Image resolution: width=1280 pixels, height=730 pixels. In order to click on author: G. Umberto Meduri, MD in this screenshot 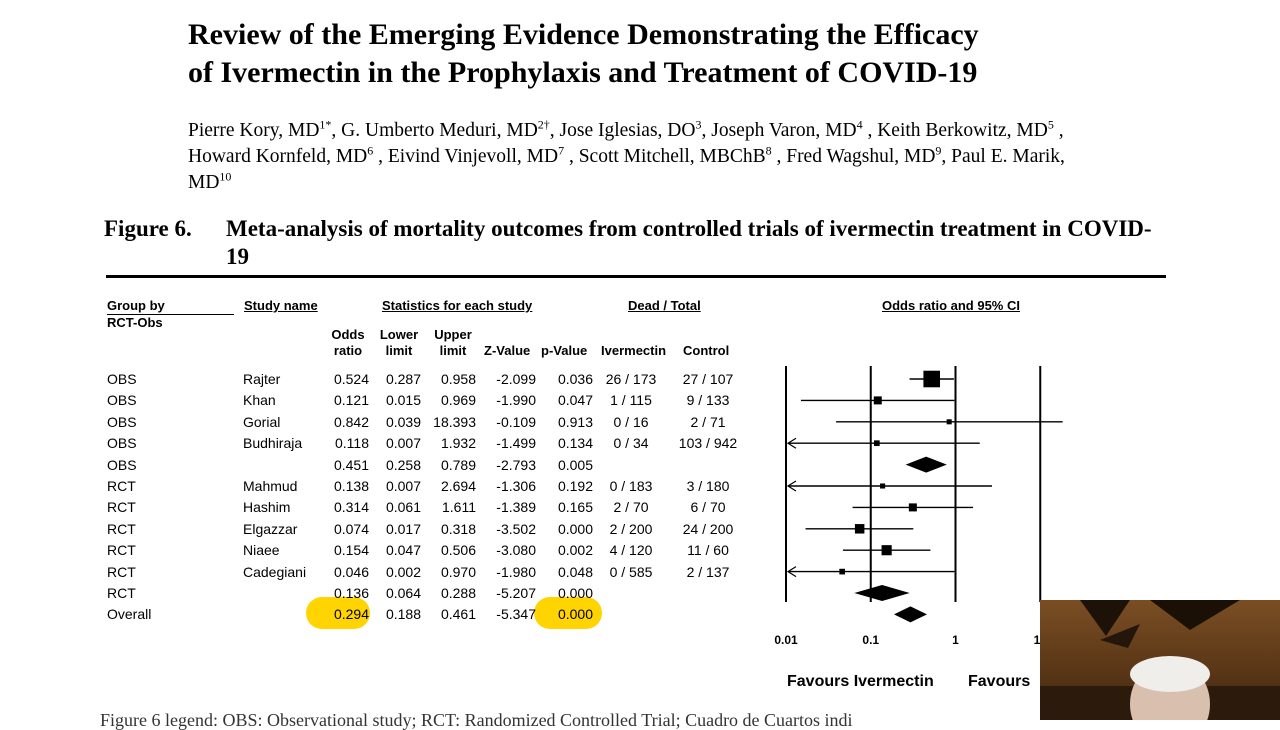, I will do `click(439, 130)`.